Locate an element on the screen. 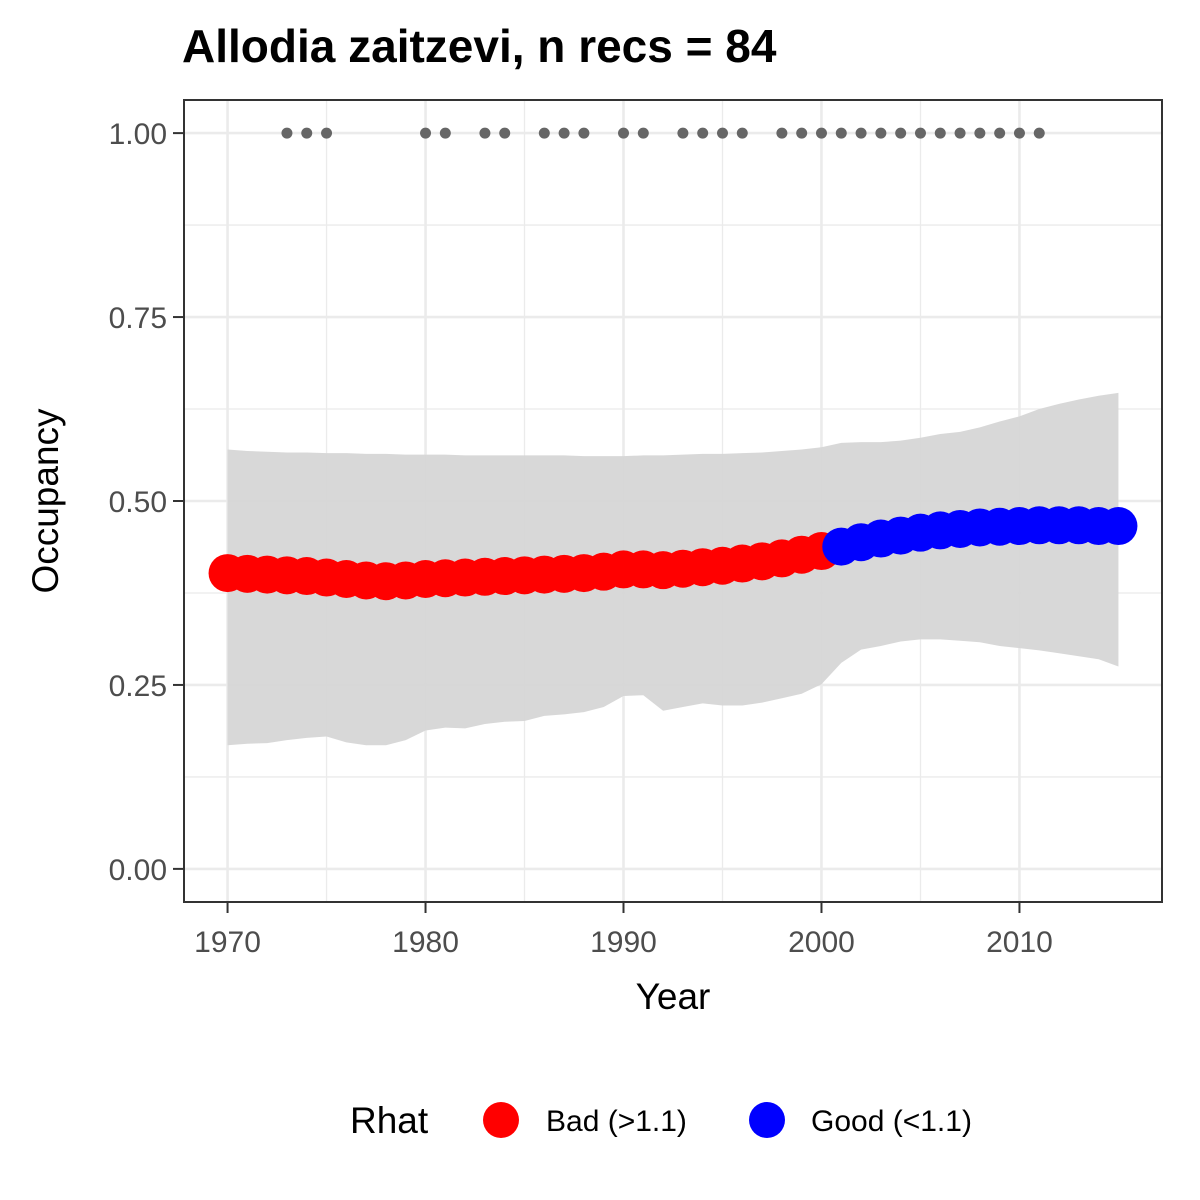 The width and height of the screenshot is (1200, 1200). x-axis-title: Year is located at coordinates (673, 996).